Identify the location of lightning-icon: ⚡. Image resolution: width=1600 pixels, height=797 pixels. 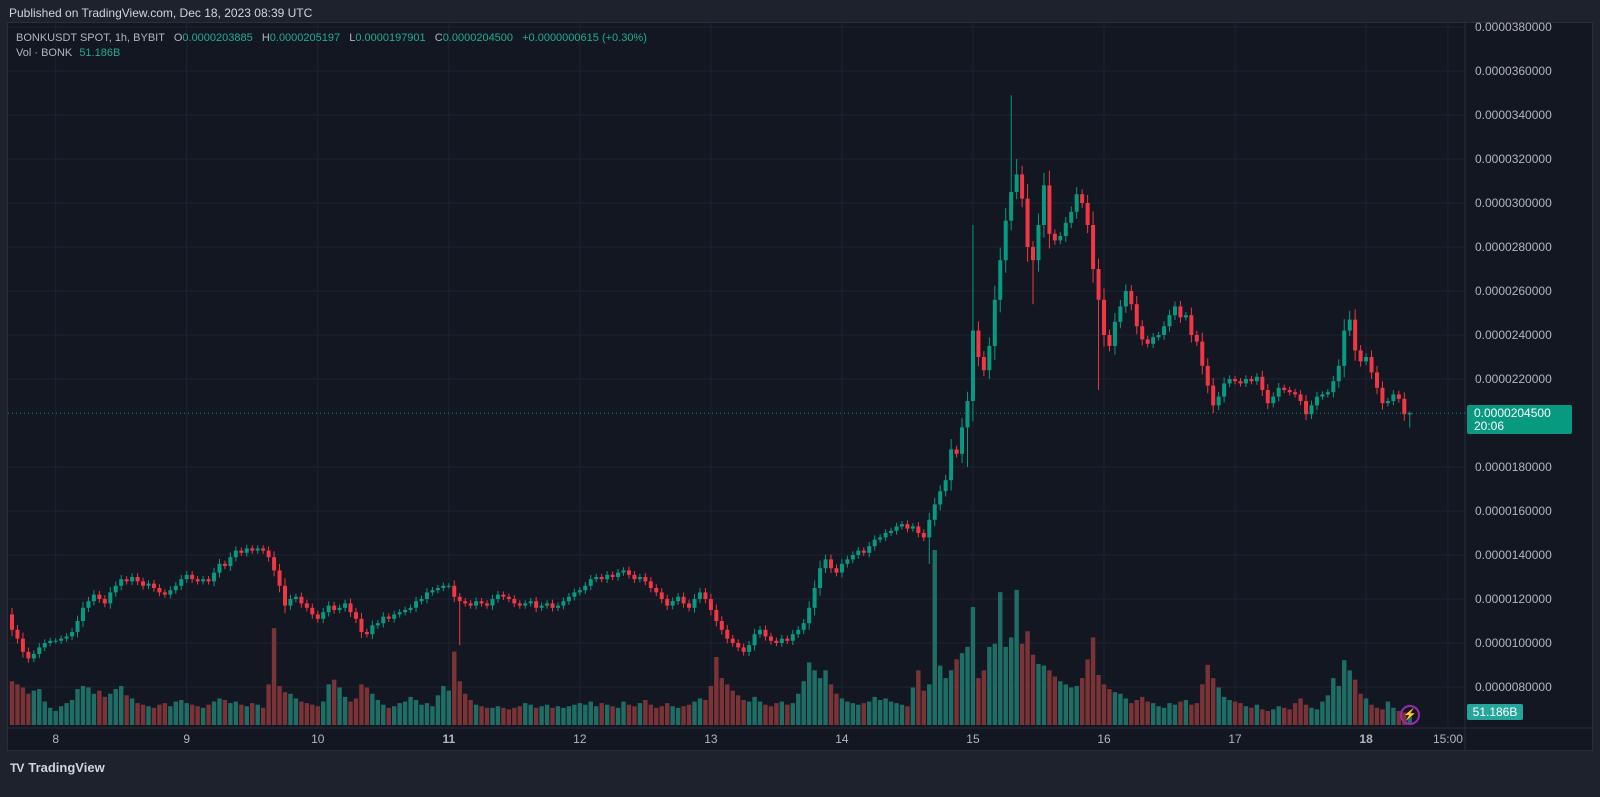
(1410, 715).